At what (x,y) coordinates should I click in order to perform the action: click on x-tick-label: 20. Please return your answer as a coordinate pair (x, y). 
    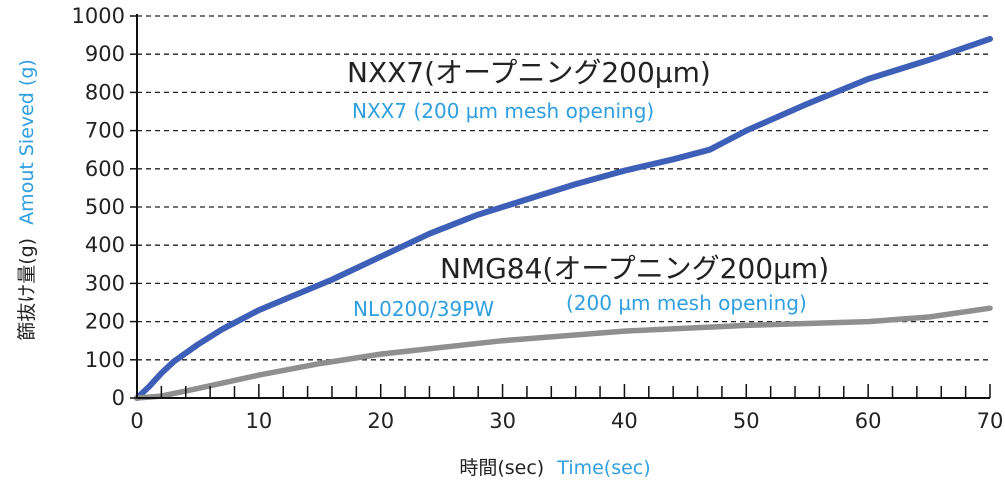
    Looking at the image, I should click on (380, 421).